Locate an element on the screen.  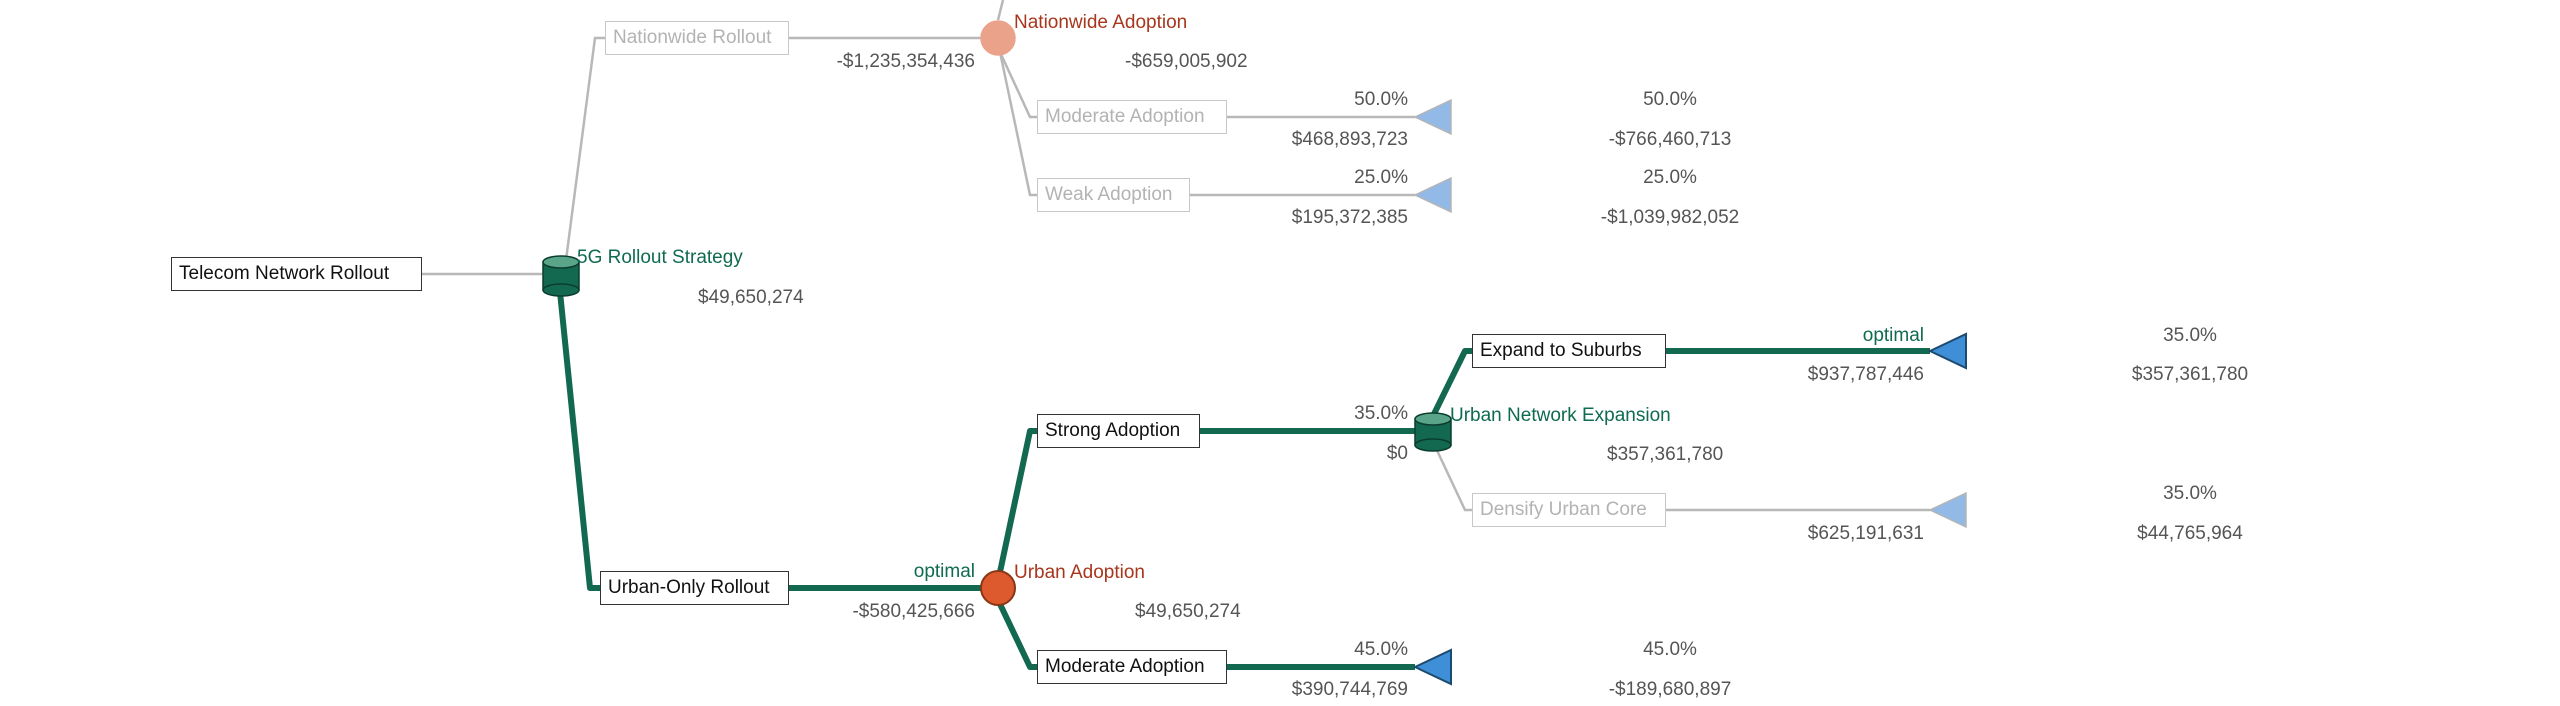
cost-urban-only-rollout: -$580,425,666 is located at coordinates (913, 611).